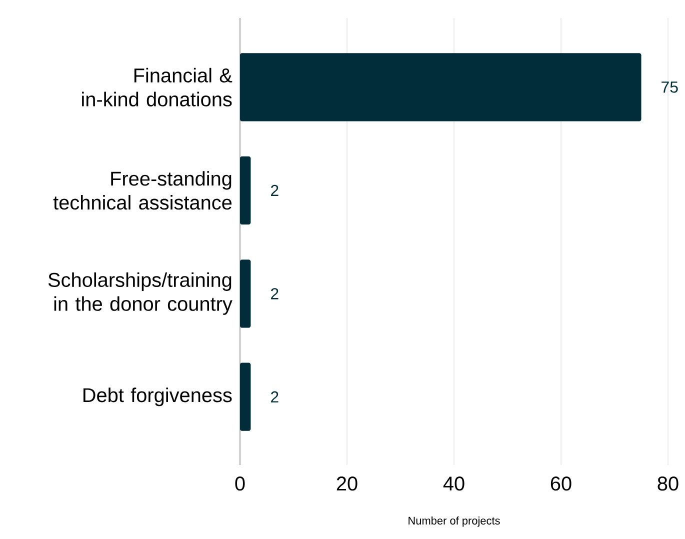 The image size is (685, 539). I want to click on x-tick-label: 40, so click(453, 483).